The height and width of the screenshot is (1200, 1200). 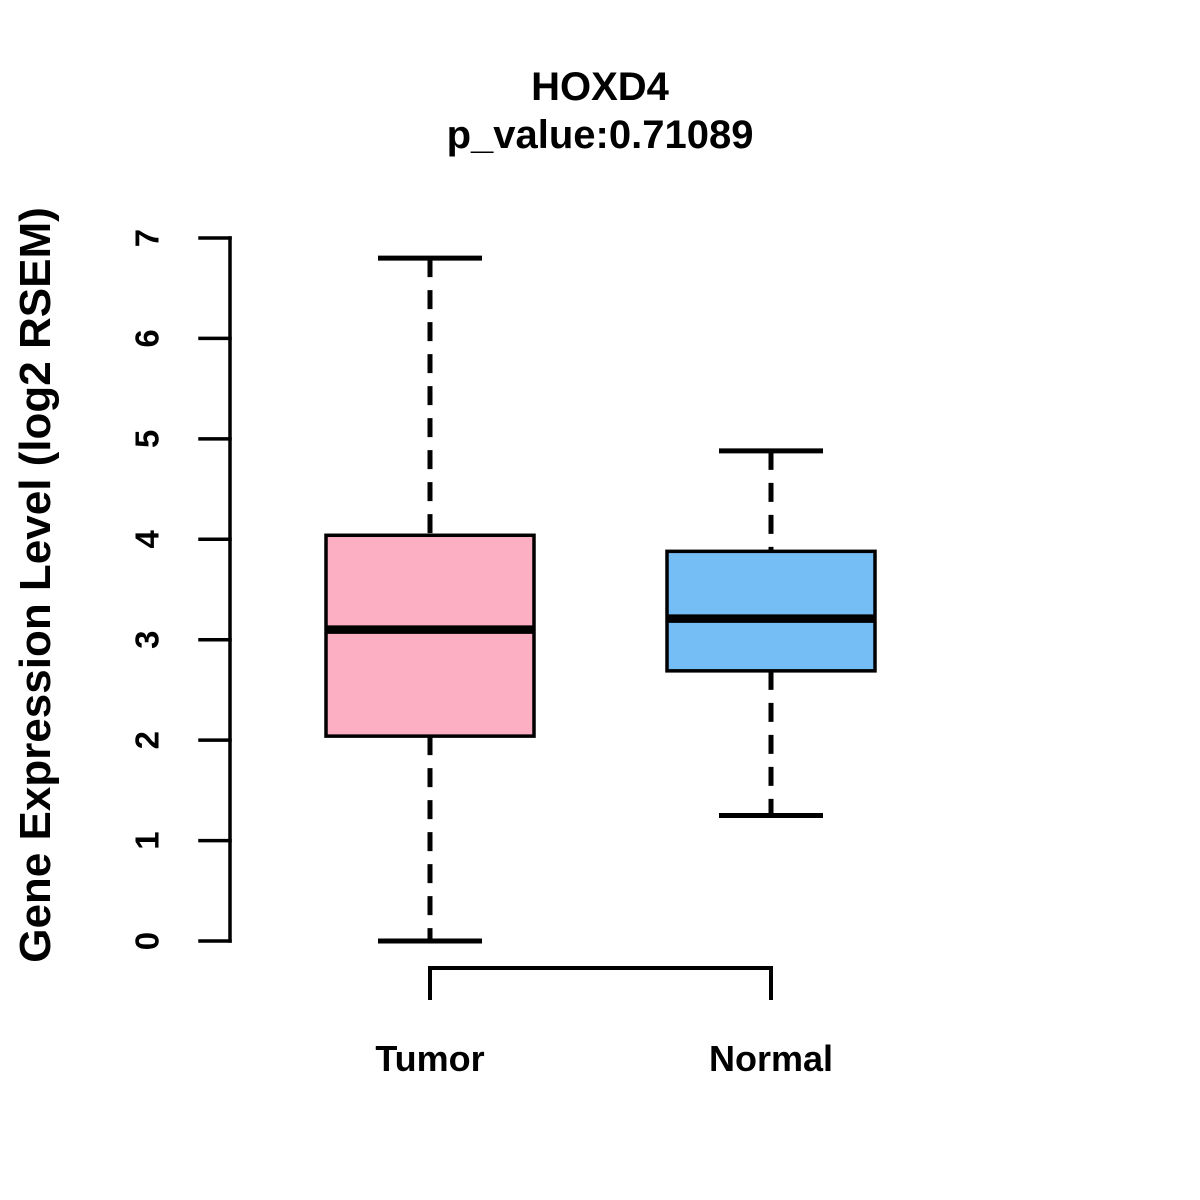 I want to click on tumor-group-label: Tumor, so click(x=429, y=1058).